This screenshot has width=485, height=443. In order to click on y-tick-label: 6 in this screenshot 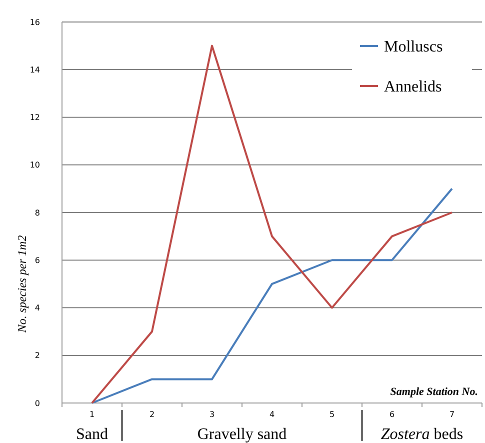, I will do `click(37, 260)`.